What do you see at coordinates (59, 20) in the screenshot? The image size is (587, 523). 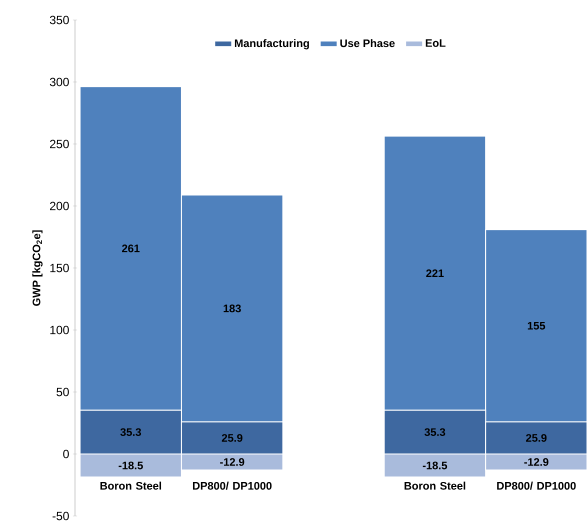 I see `y-tick-label: 350` at bounding box center [59, 20].